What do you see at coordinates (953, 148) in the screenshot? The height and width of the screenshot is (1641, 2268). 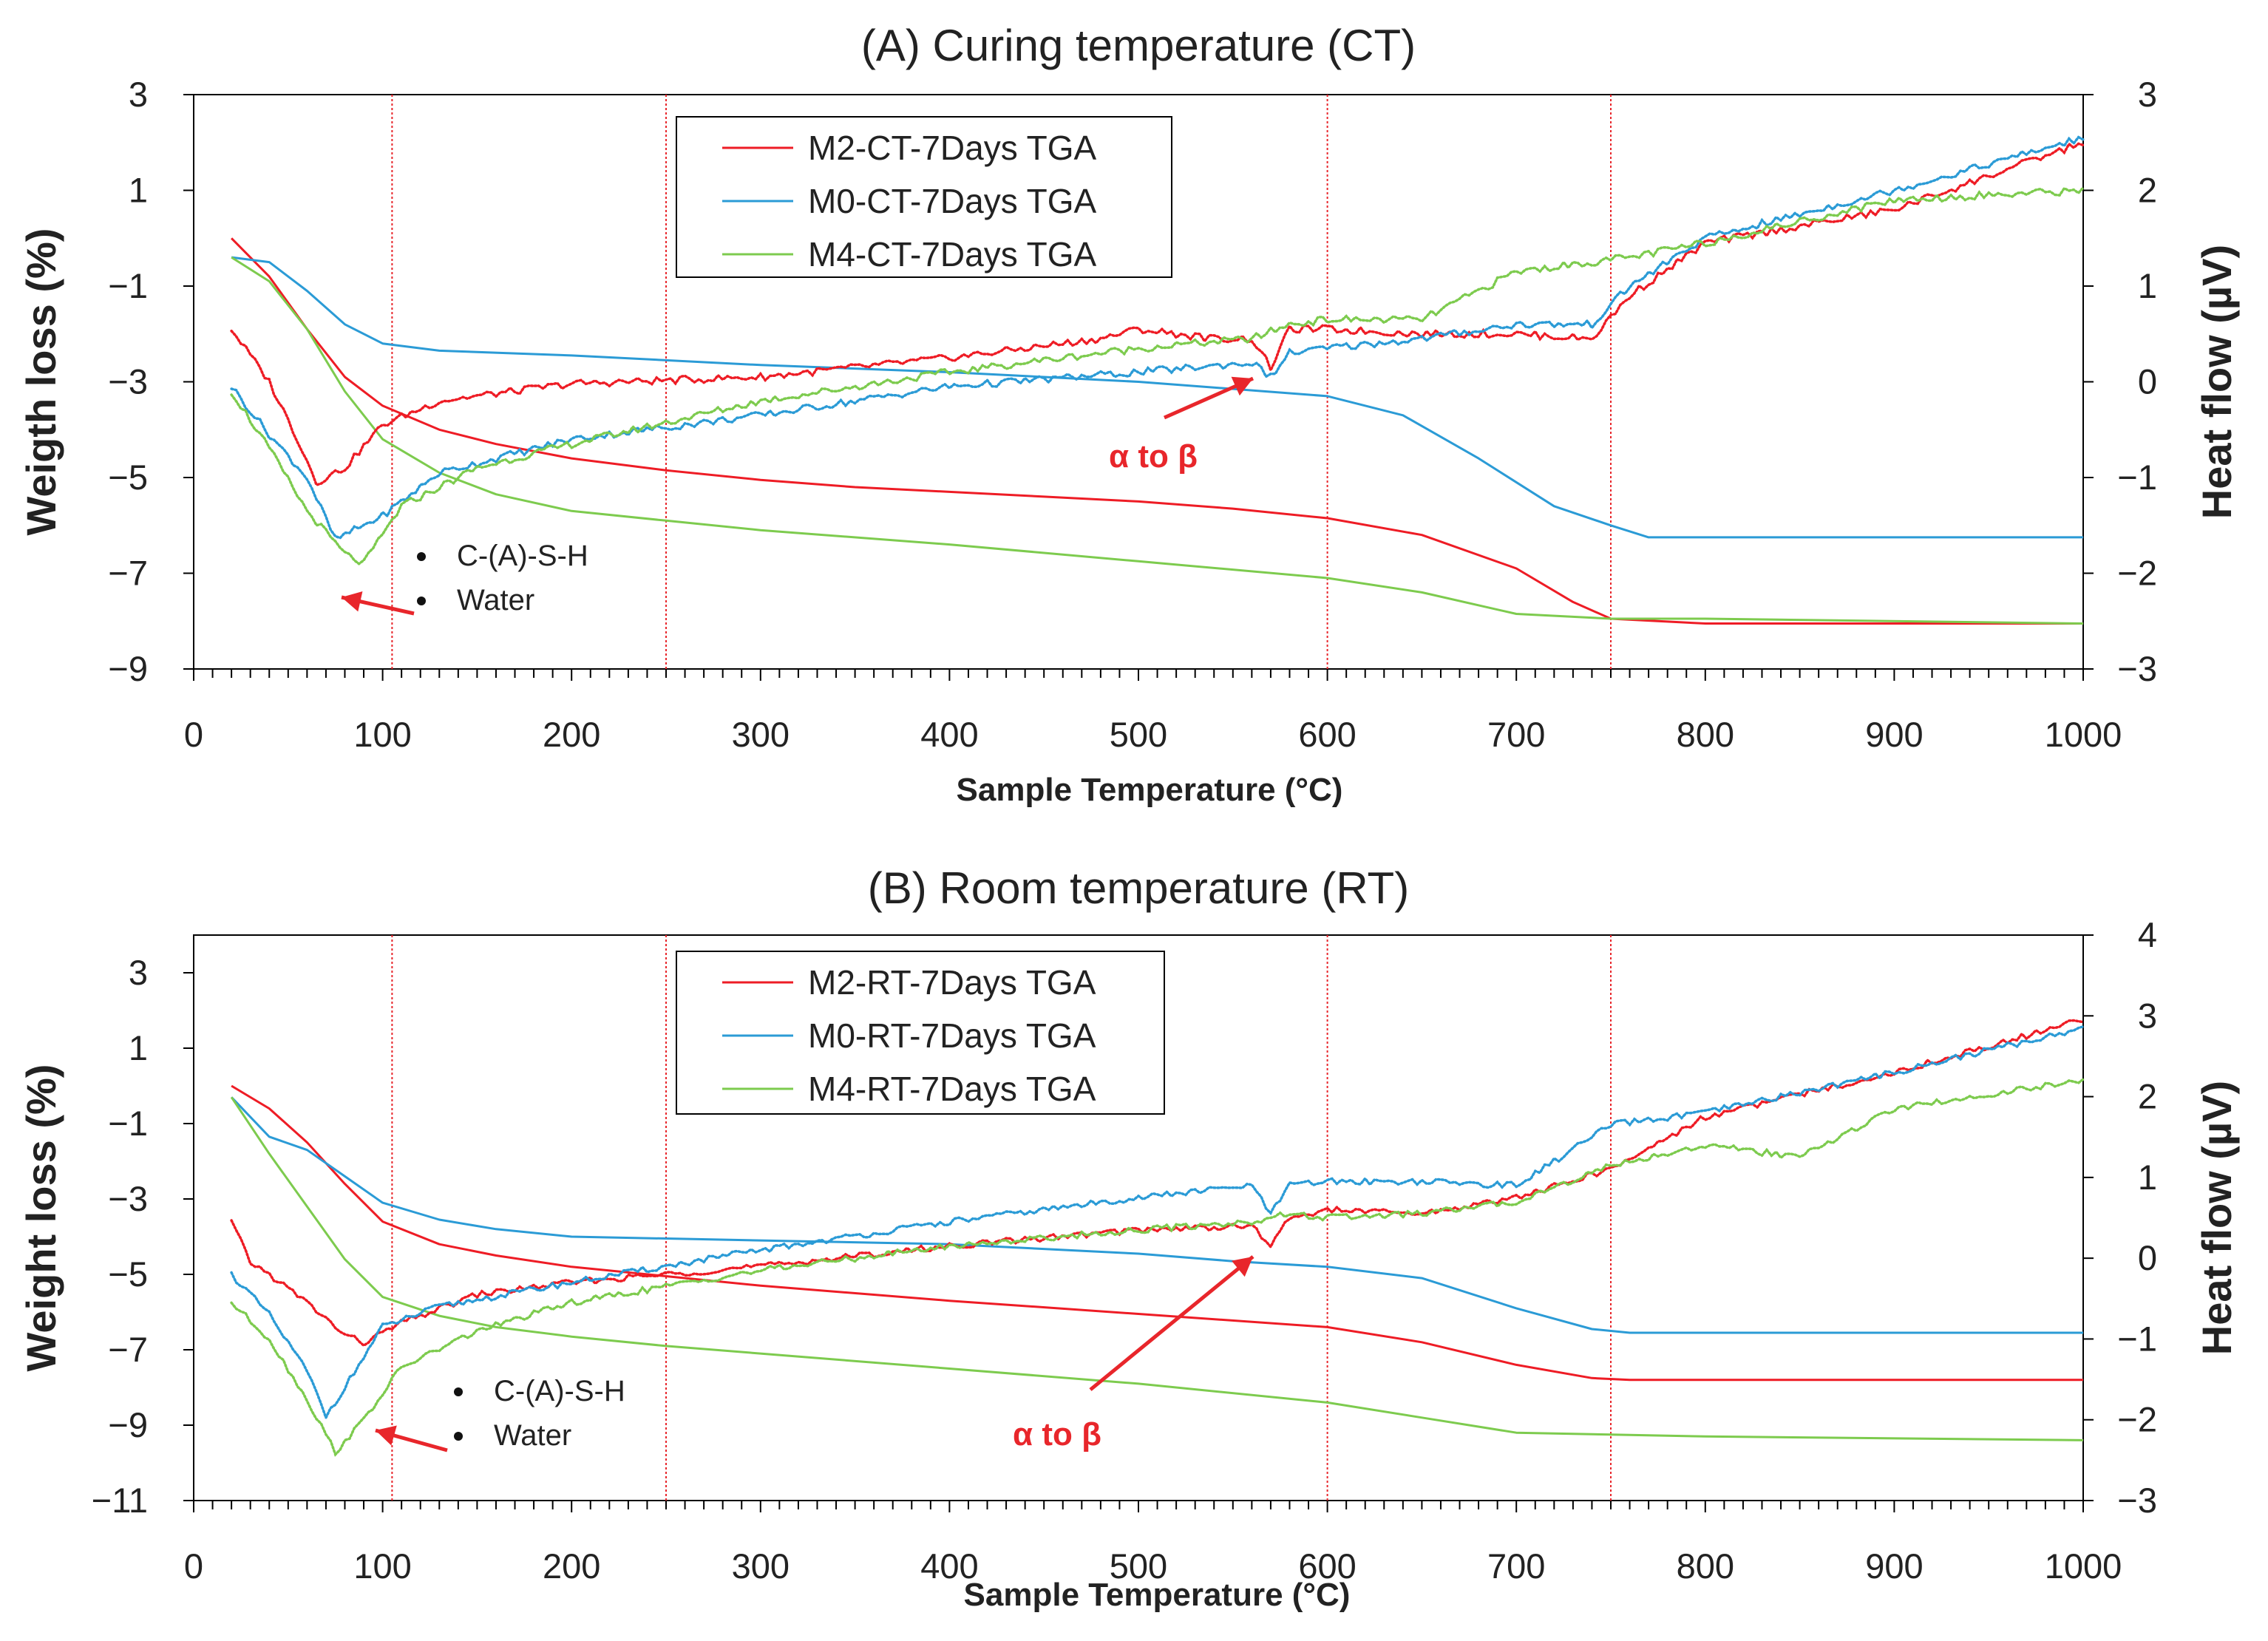 I see `legend-label: M2-CT-7Days TGA` at bounding box center [953, 148].